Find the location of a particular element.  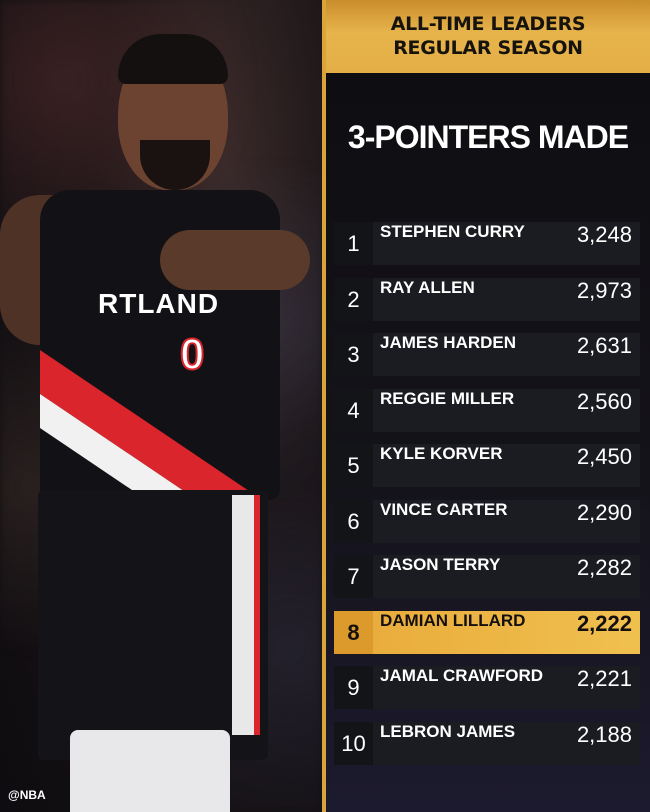

rank-number: 6 is located at coordinates (353, 521).